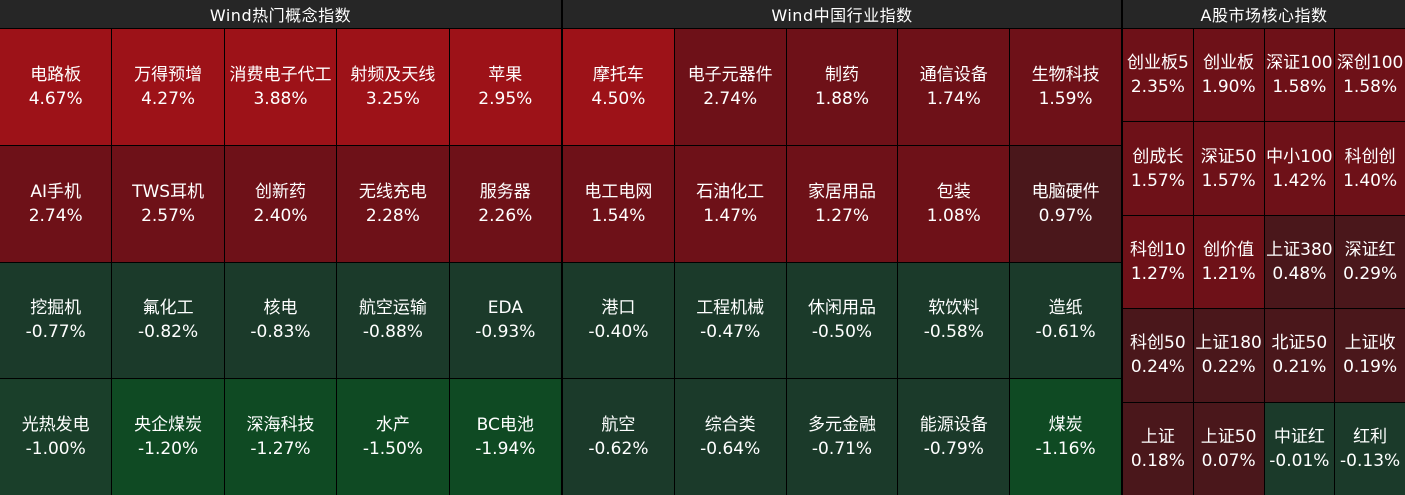 Image resolution: width=1405 pixels, height=495 pixels. What do you see at coordinates (954, 320) in the screenshot?
I see `heatmap-tile: 软饮料 -0.58%` at bounding box center [954, 320].